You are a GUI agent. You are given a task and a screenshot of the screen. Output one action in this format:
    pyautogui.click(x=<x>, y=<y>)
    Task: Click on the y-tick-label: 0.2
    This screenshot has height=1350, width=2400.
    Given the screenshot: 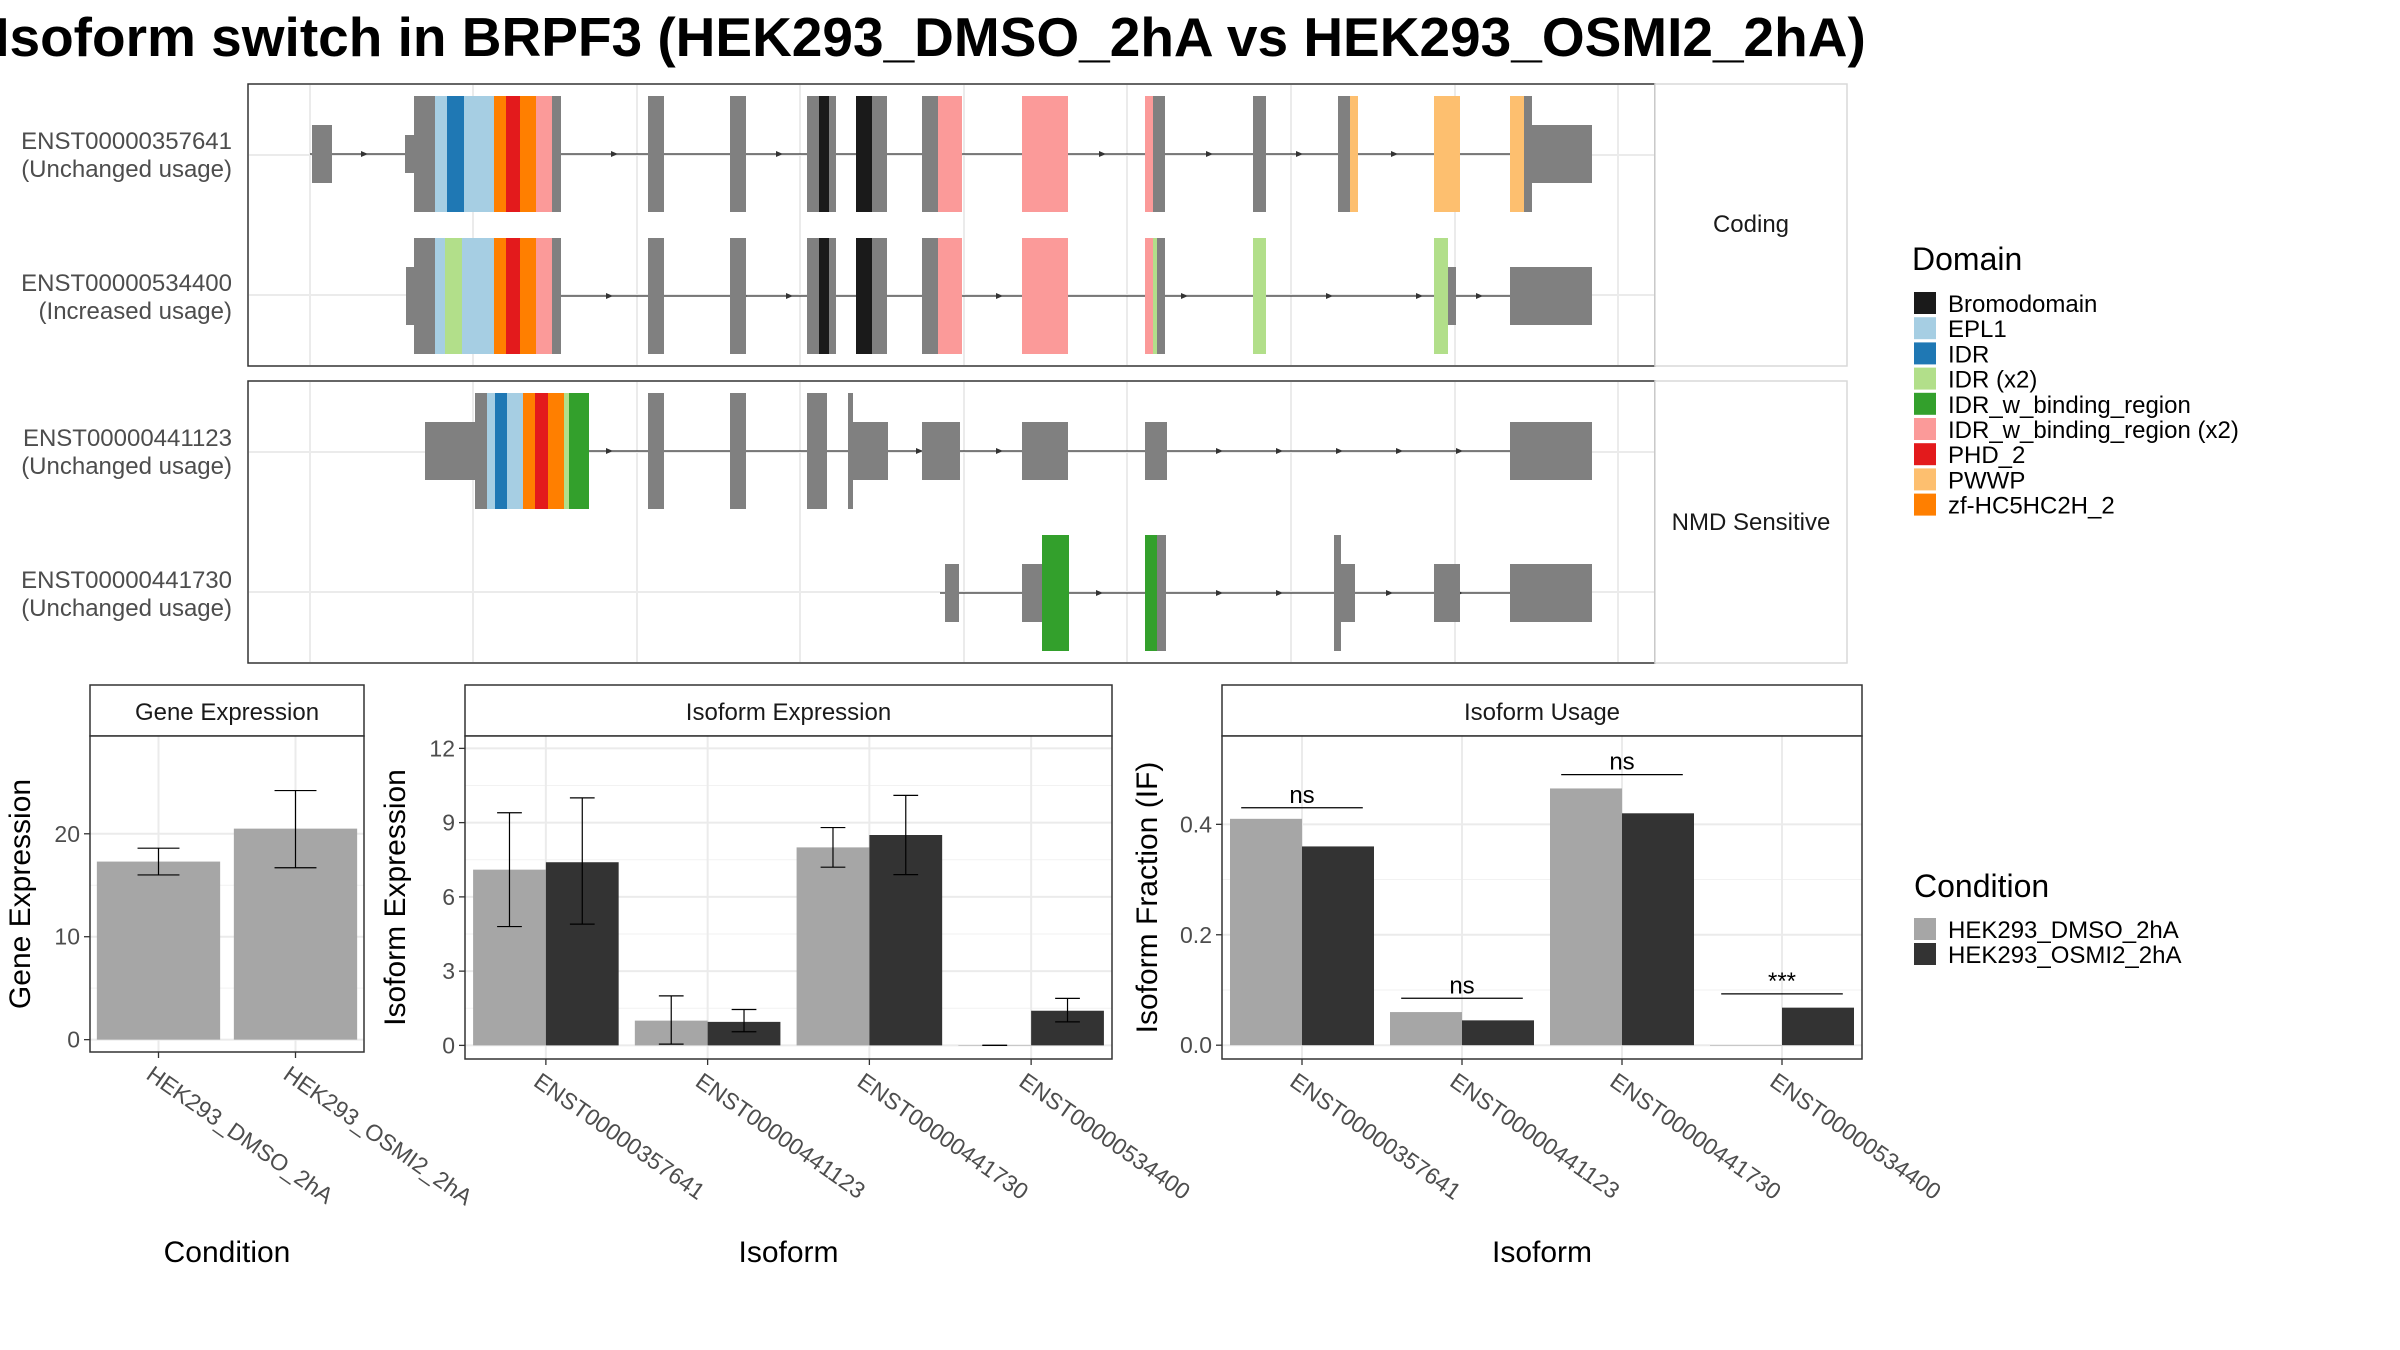 What is the action you would take?
    pyautogui.click(x=1196, y=935)
    